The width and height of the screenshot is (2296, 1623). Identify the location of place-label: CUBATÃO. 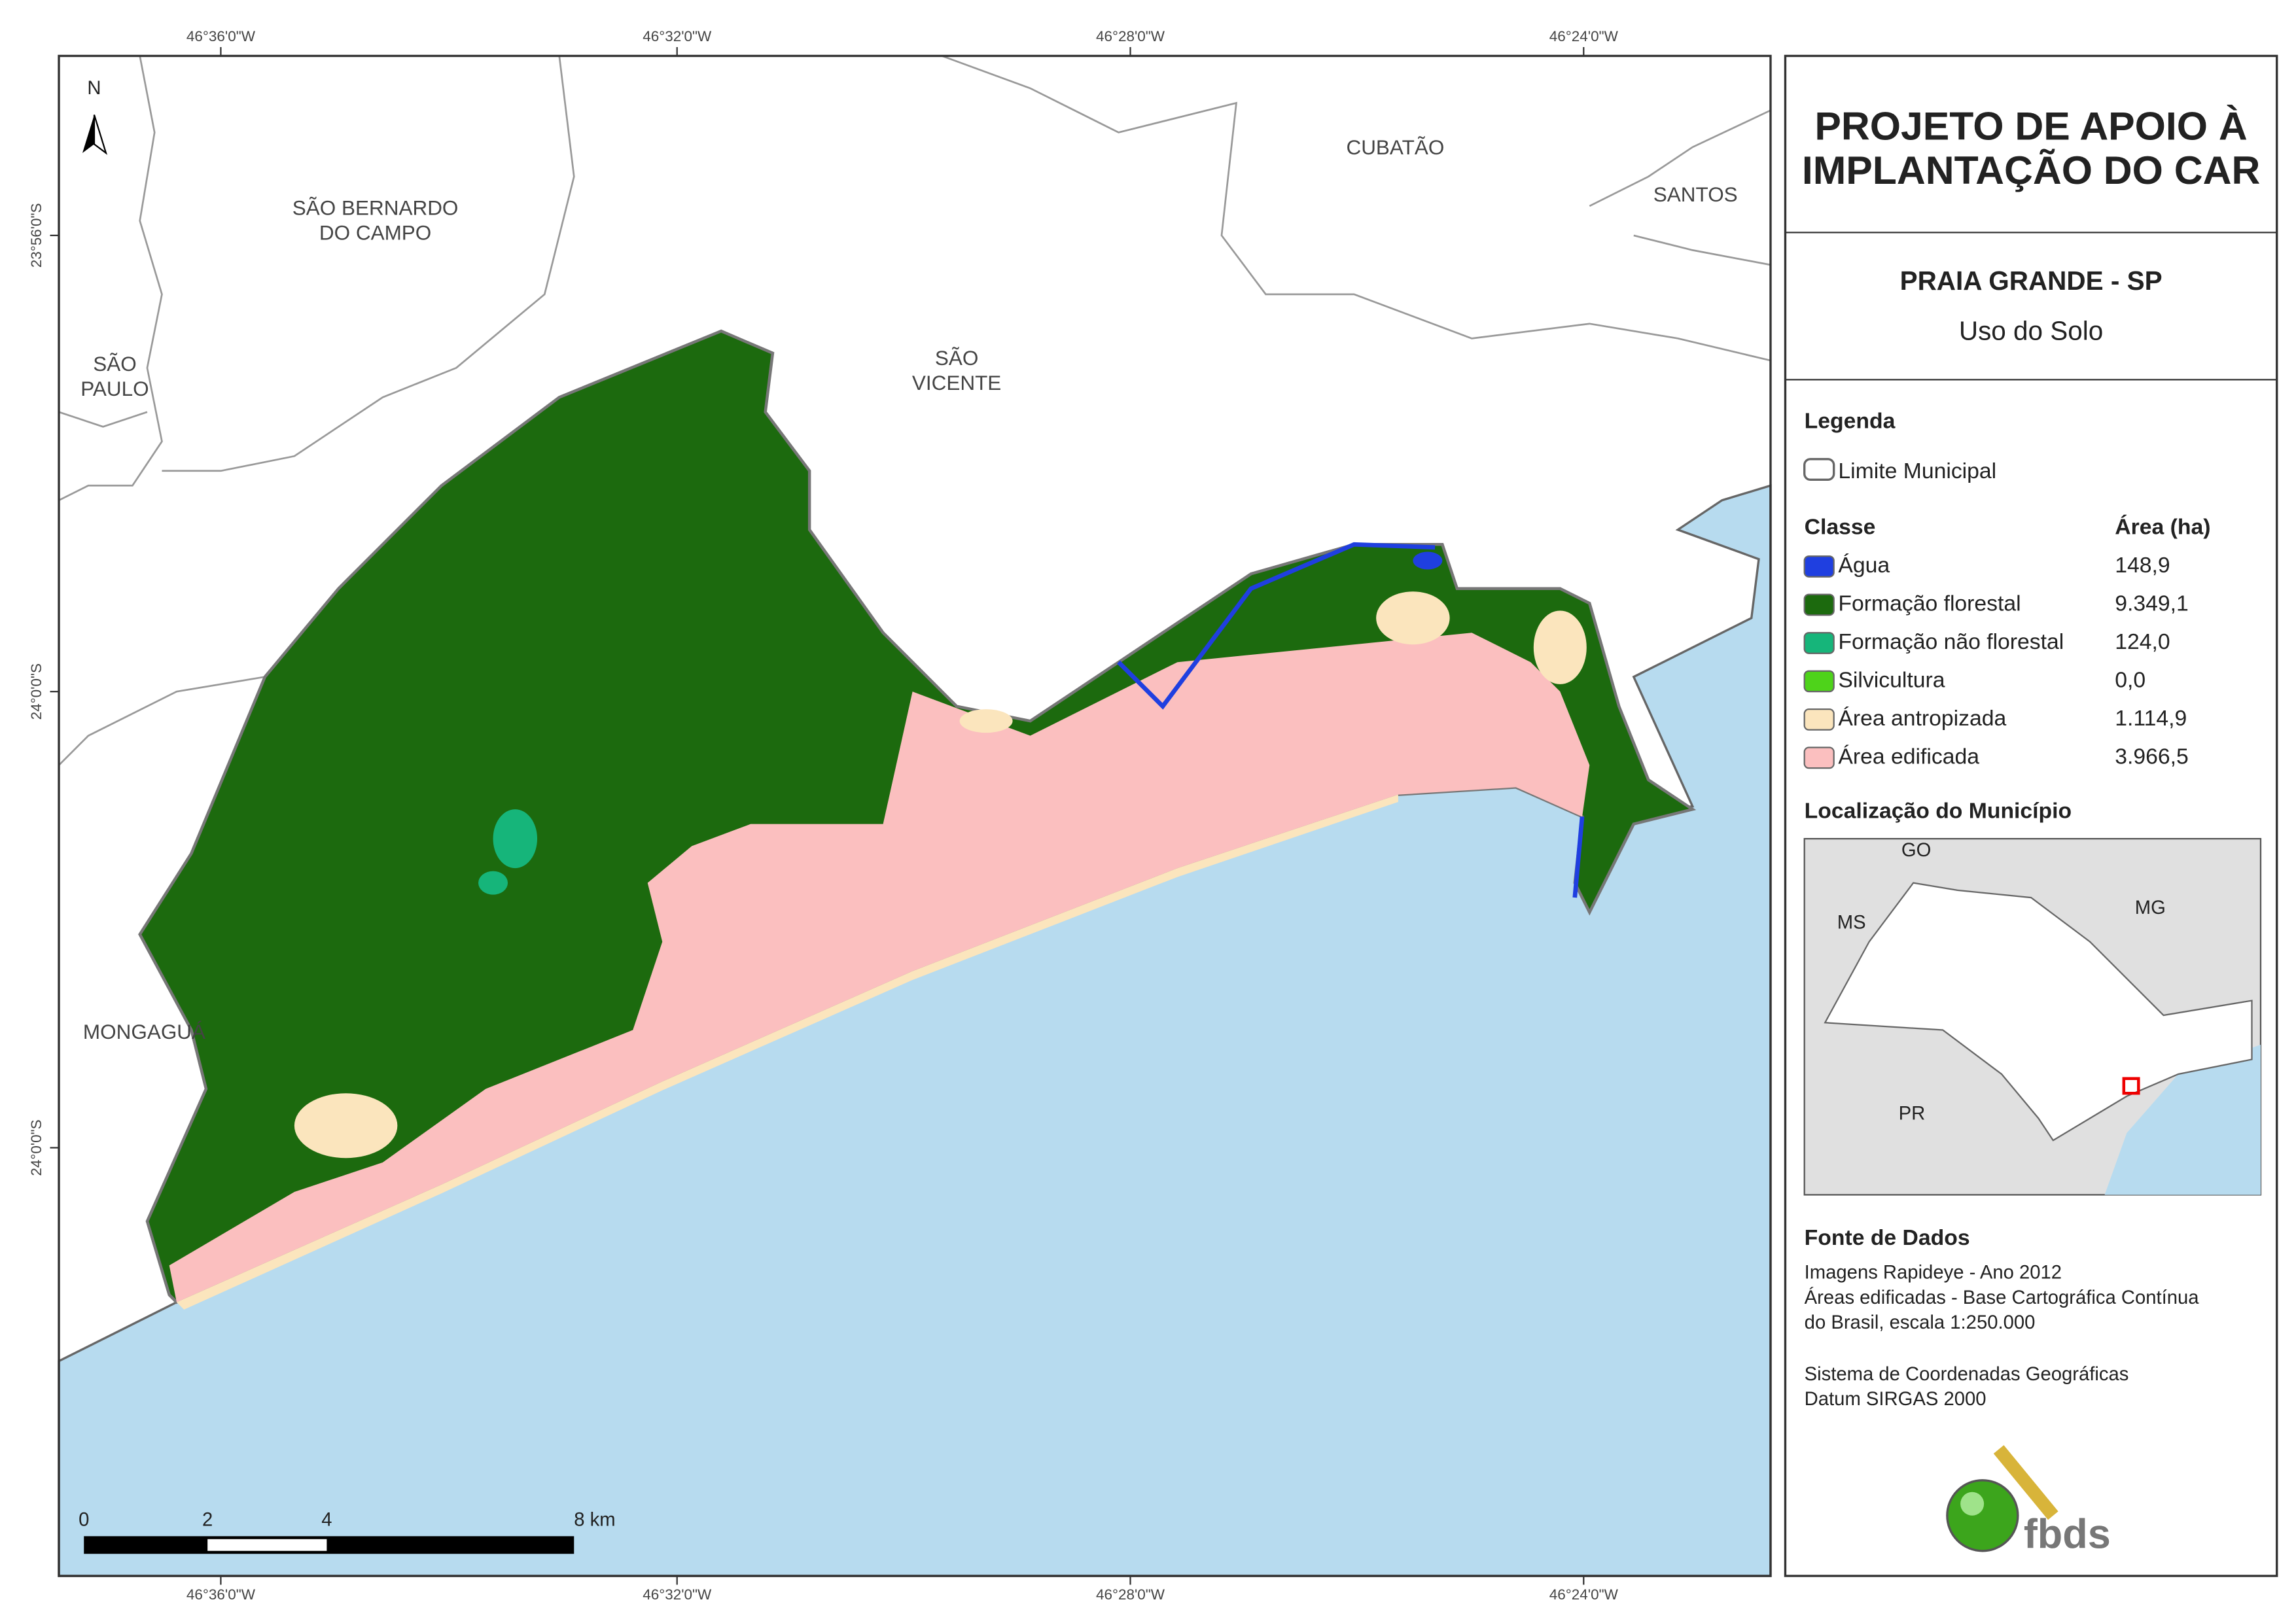
(1395, 147).